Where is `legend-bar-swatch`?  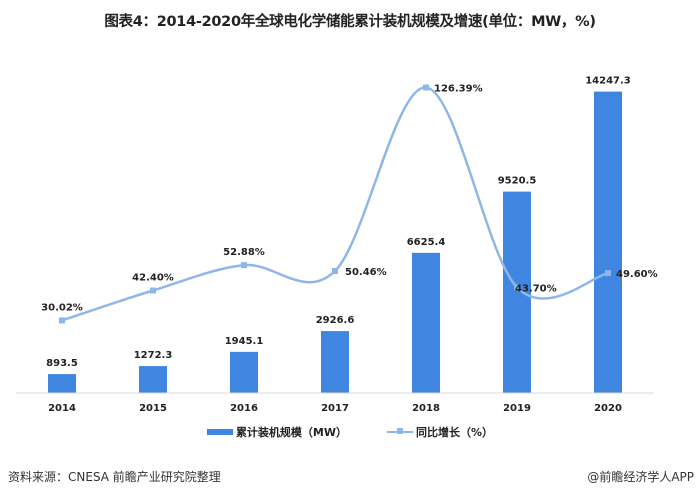 legend-bar-swatch is located at coordinates (219, 432).